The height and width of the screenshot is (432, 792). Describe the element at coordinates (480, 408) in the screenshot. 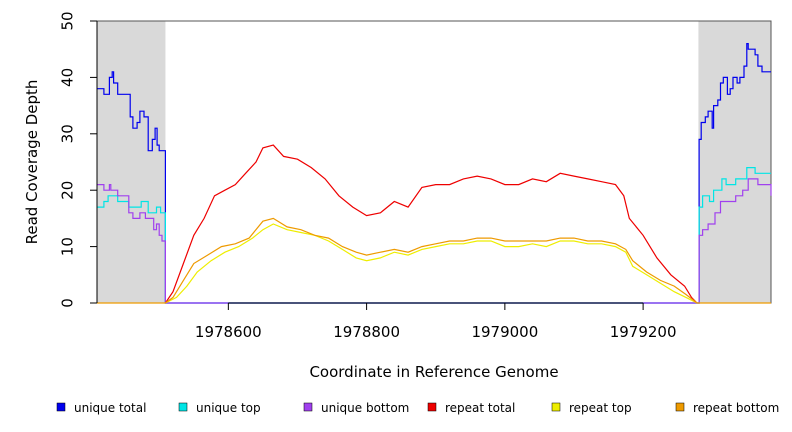

I see `legend-label-repeat-total: repeat total` at that location.